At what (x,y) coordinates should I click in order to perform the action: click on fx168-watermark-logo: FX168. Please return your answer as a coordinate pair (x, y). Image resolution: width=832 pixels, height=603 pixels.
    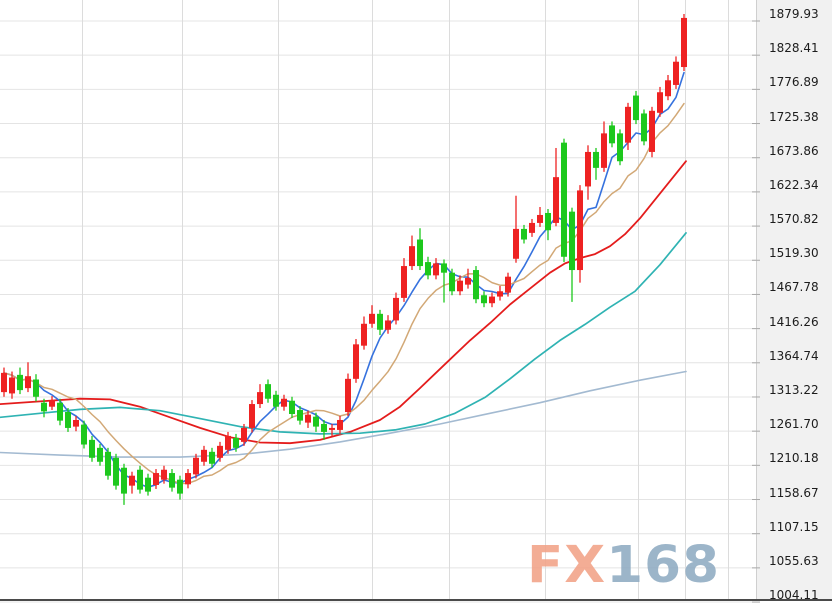
    Looking at the image, I should click on (623, 565).